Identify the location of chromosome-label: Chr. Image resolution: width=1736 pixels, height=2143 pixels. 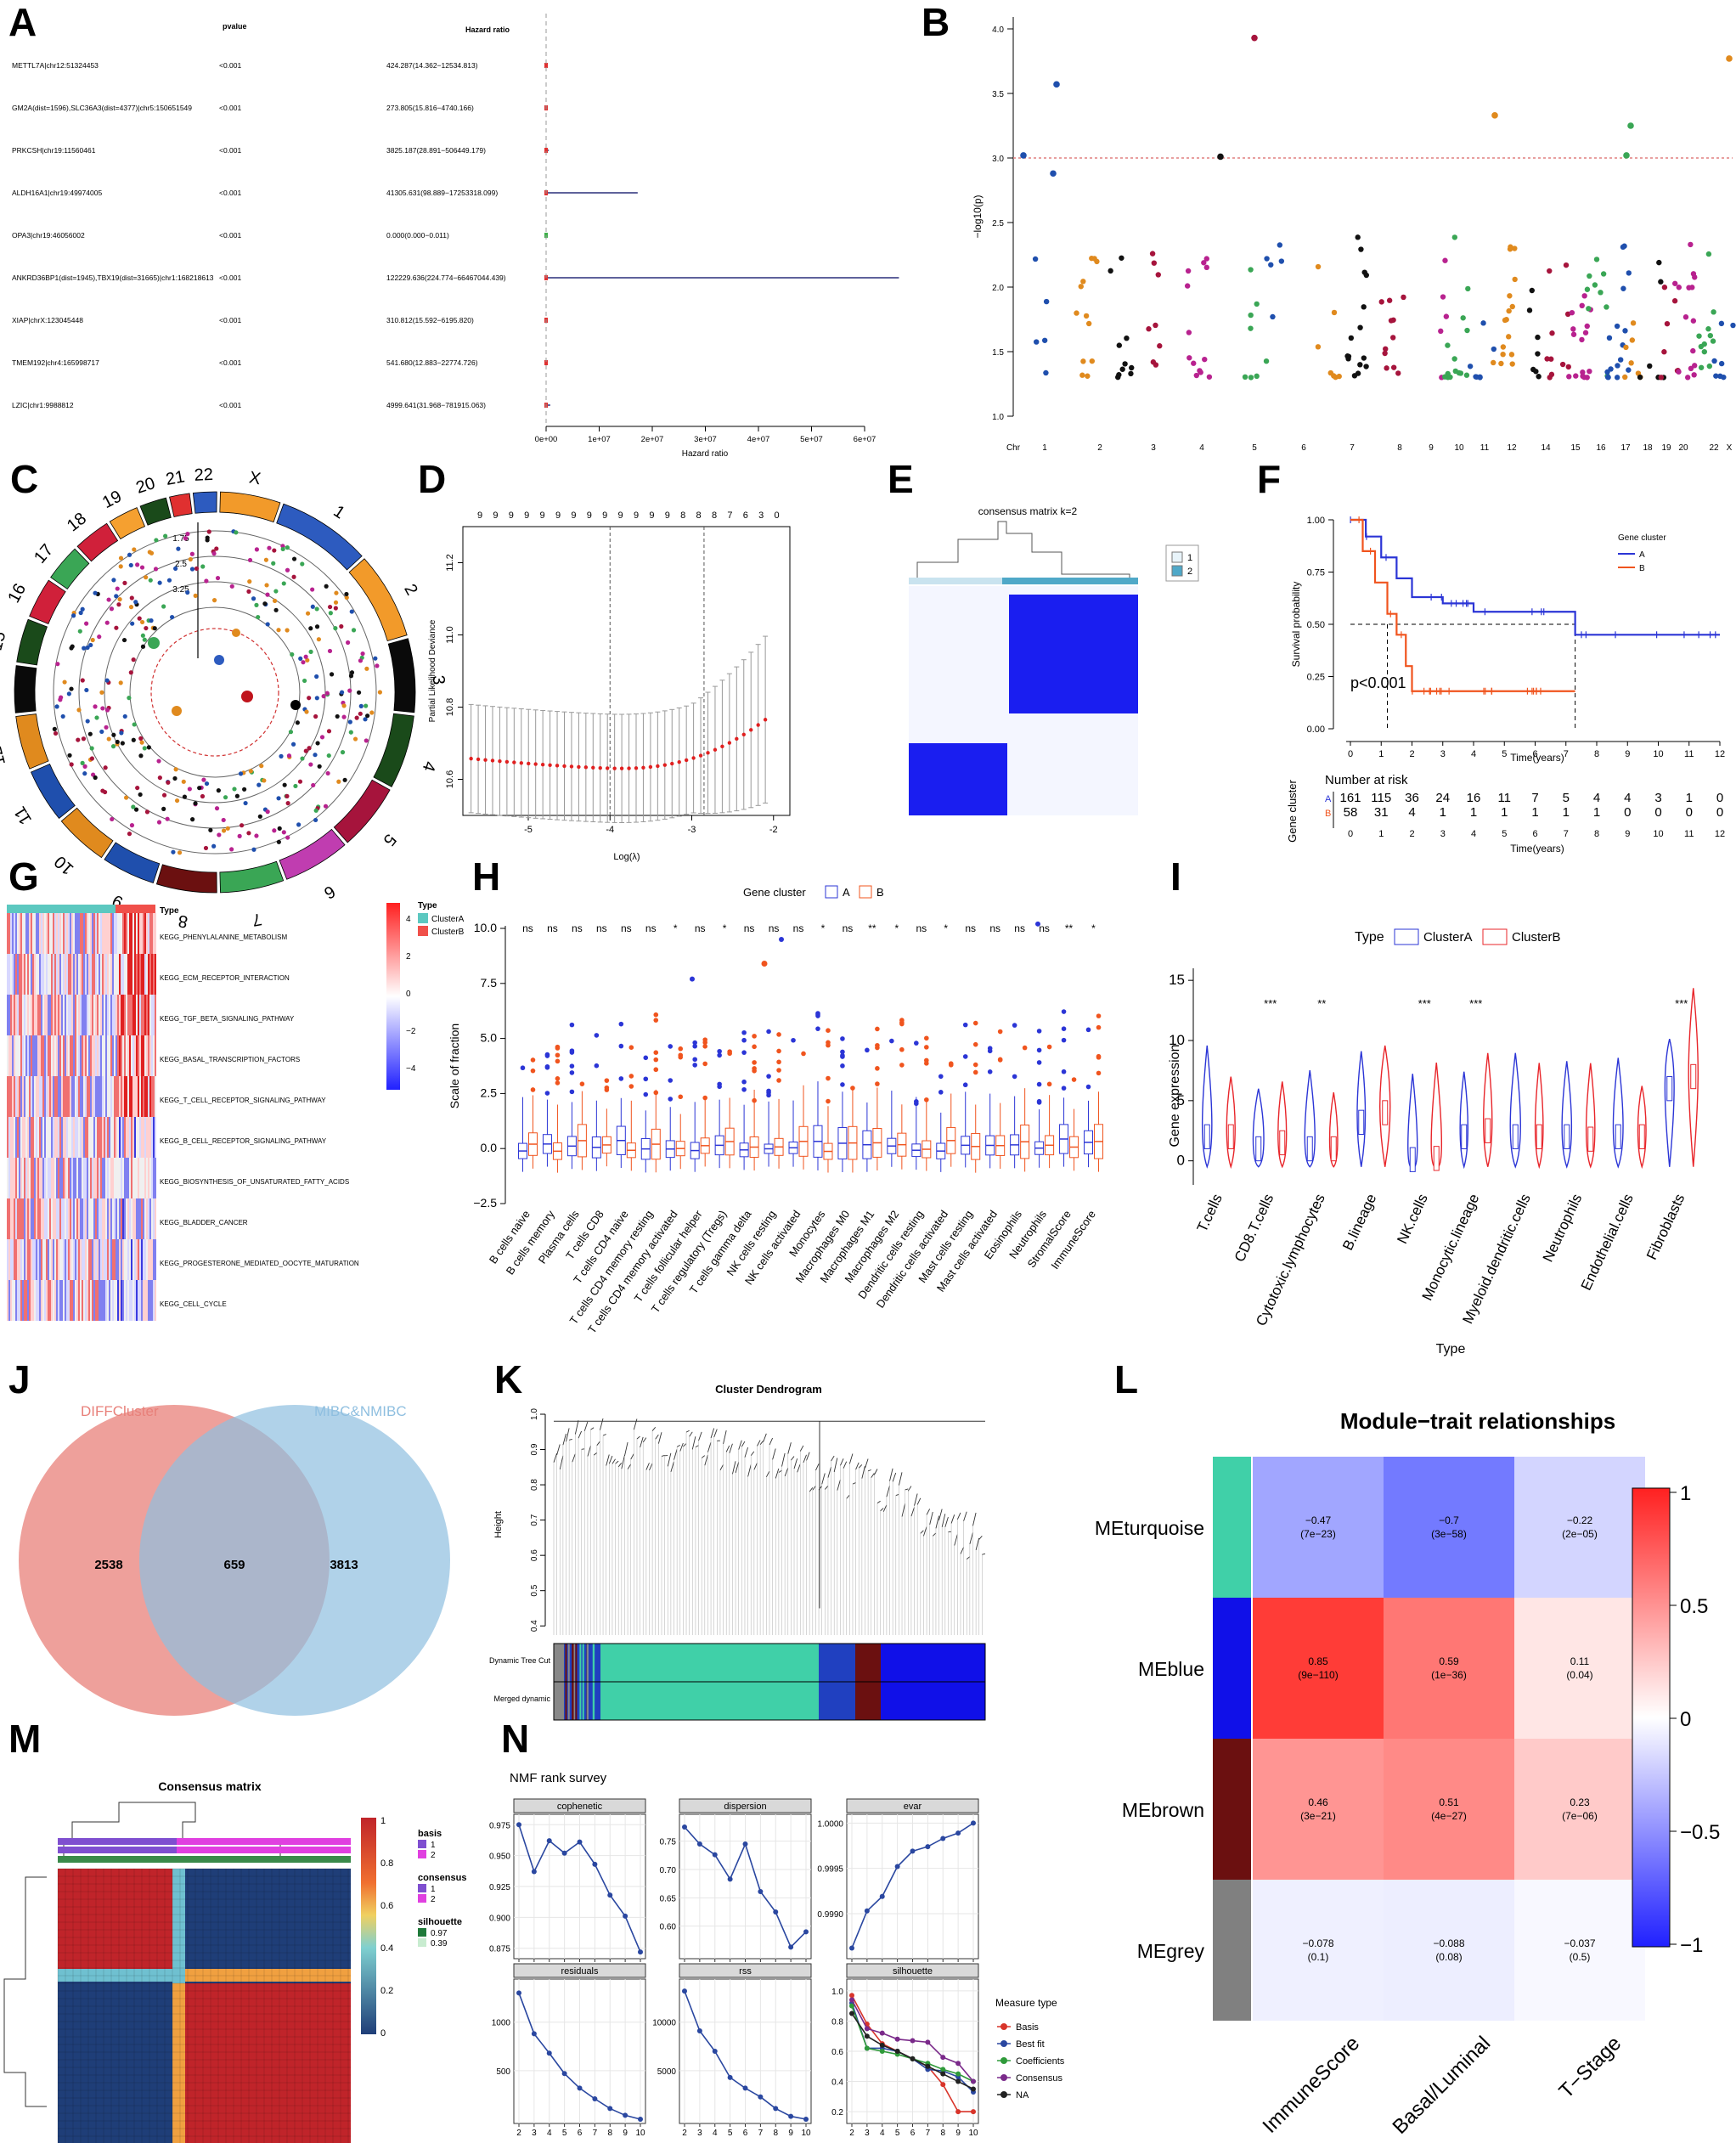
(1014, 448).